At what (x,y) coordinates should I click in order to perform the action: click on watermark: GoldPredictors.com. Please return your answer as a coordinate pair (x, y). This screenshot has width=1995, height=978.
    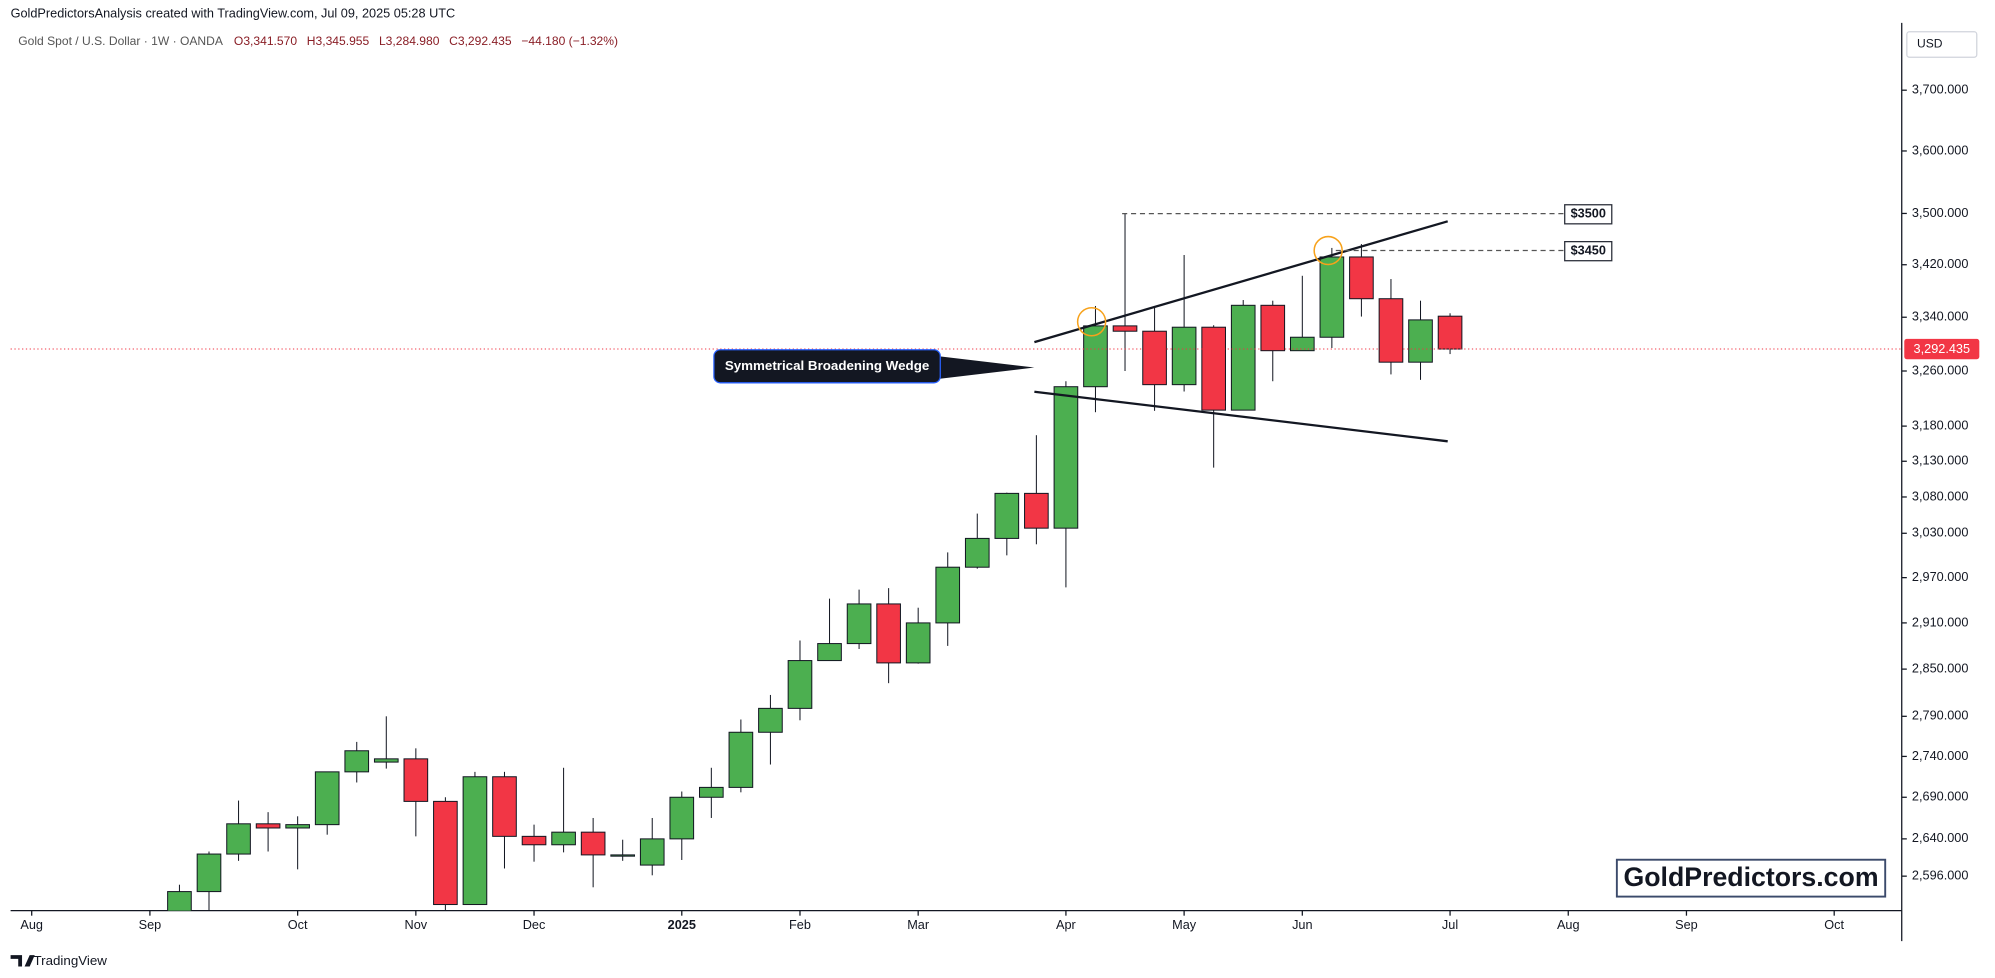
    Looking at the image, I should click on (1750, 877).